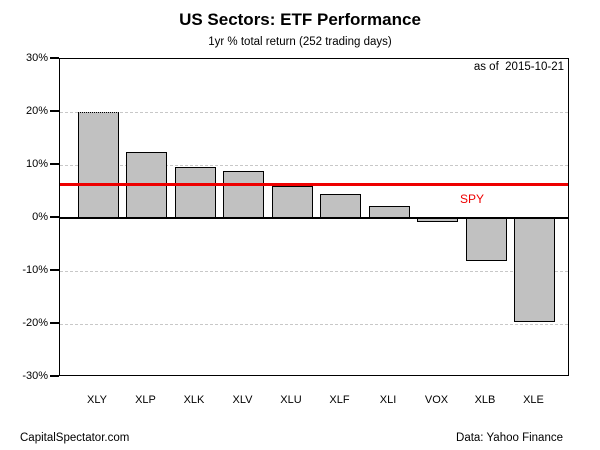 The height and width of the screenshot is (450, 600). I want to click on spy-reference-line, so click(314, 185).